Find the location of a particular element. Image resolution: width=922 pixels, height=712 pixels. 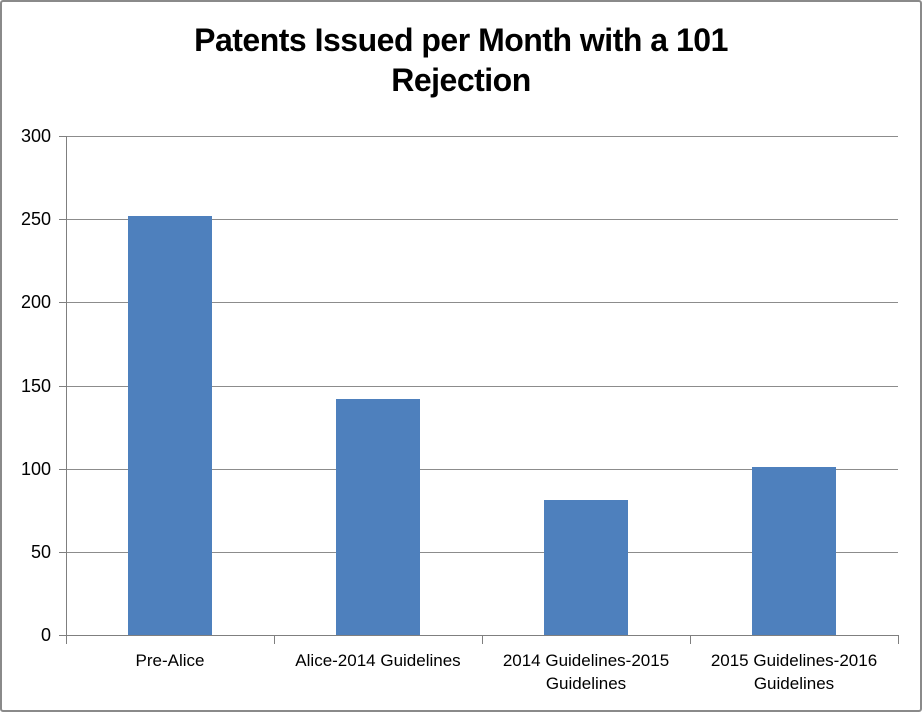

y-tick-label: 100 is located at coordinates (35, 469).